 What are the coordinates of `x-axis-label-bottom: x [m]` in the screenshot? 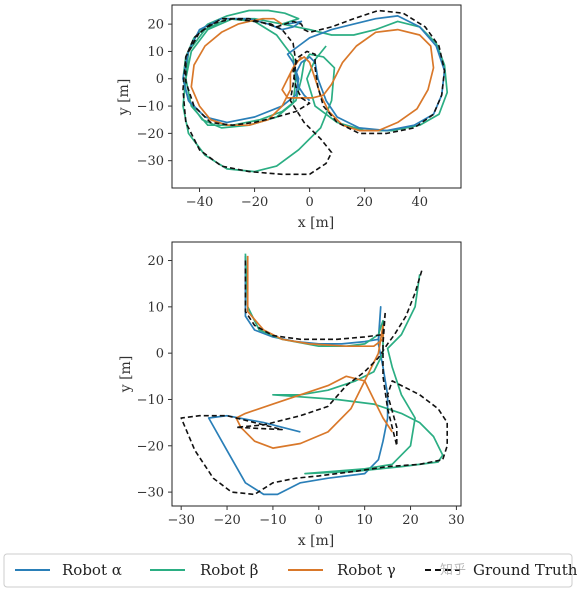 It's located at (316, 541).